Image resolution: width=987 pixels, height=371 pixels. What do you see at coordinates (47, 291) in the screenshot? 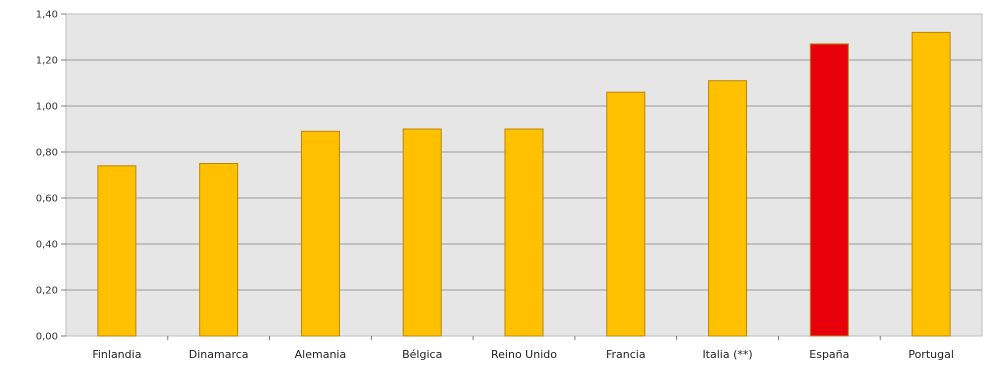
I see `y-tick-label: 0,20` at bounding box center [47, 291].